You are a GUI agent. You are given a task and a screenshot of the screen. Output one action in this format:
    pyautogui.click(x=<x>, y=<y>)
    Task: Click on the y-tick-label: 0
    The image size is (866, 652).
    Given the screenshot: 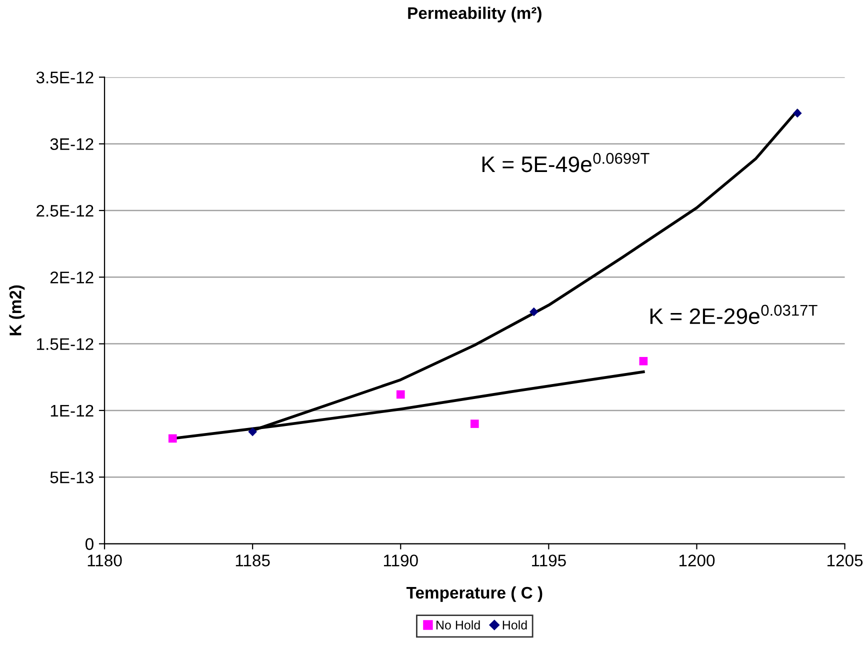 What is the action you would take?
    pyautogui.click(x=89, y=544)
    